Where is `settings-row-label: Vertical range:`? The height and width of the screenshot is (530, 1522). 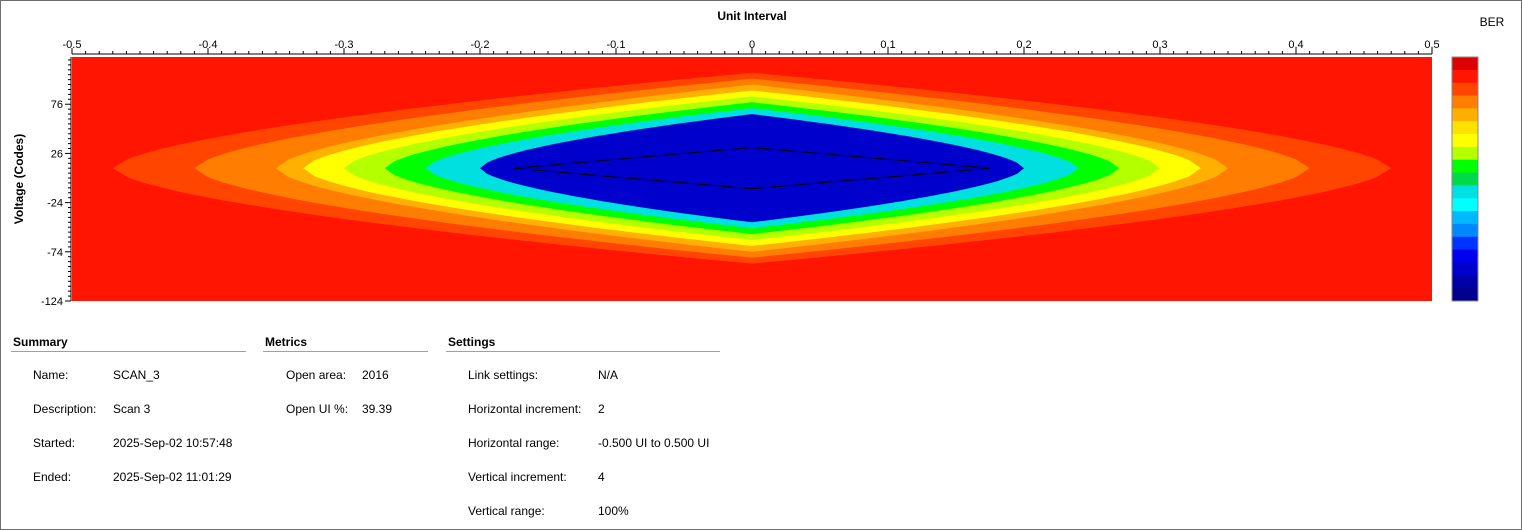 settings-row-label: Vertical range: is located at coordinates (506, 511).